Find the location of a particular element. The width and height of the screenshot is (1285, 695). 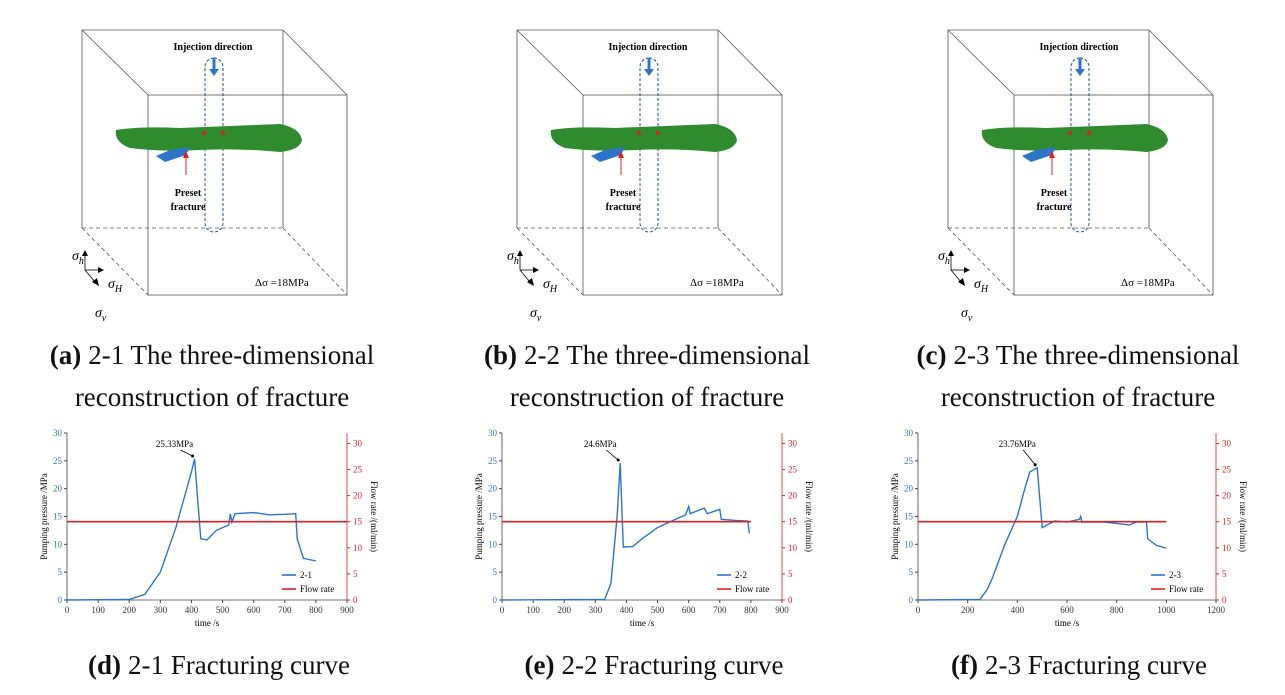

stress-subscript: v is located at coordinates (970, 318).